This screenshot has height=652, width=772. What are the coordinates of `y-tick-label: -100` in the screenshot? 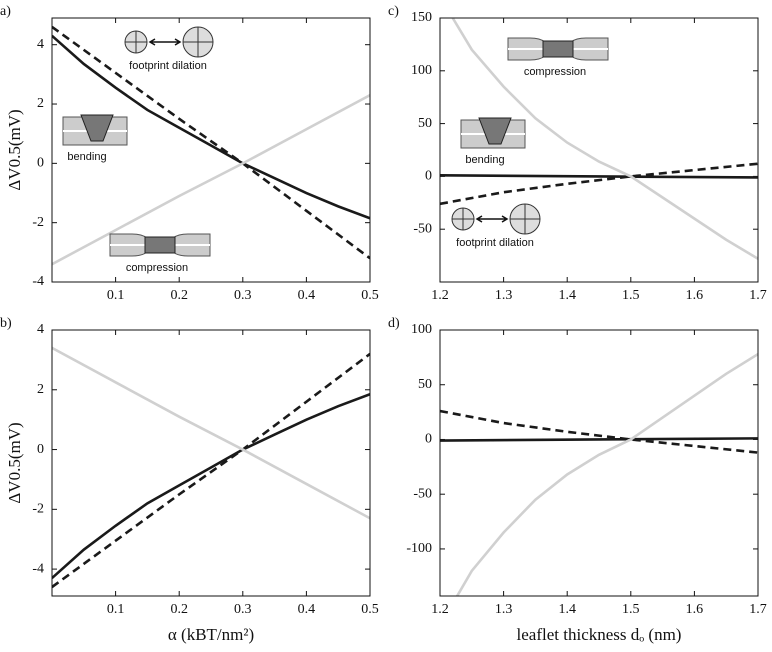 It's located at (419, 548).